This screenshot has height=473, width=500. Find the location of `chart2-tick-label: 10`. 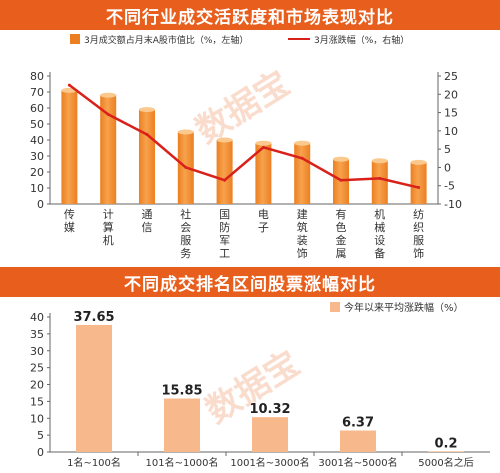

chart2-tick-label: 10 is located at coordinates (37, 418).